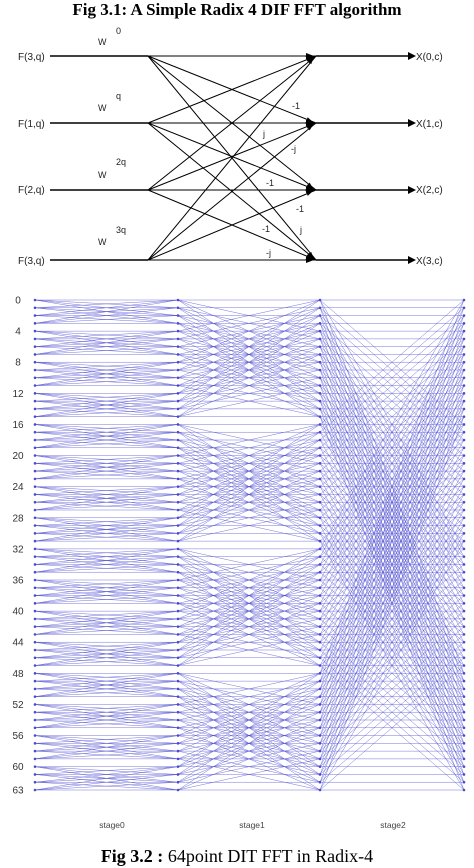 The image size is (474, 868). I want to click on y-tick-label: 8, so click(18, 363).